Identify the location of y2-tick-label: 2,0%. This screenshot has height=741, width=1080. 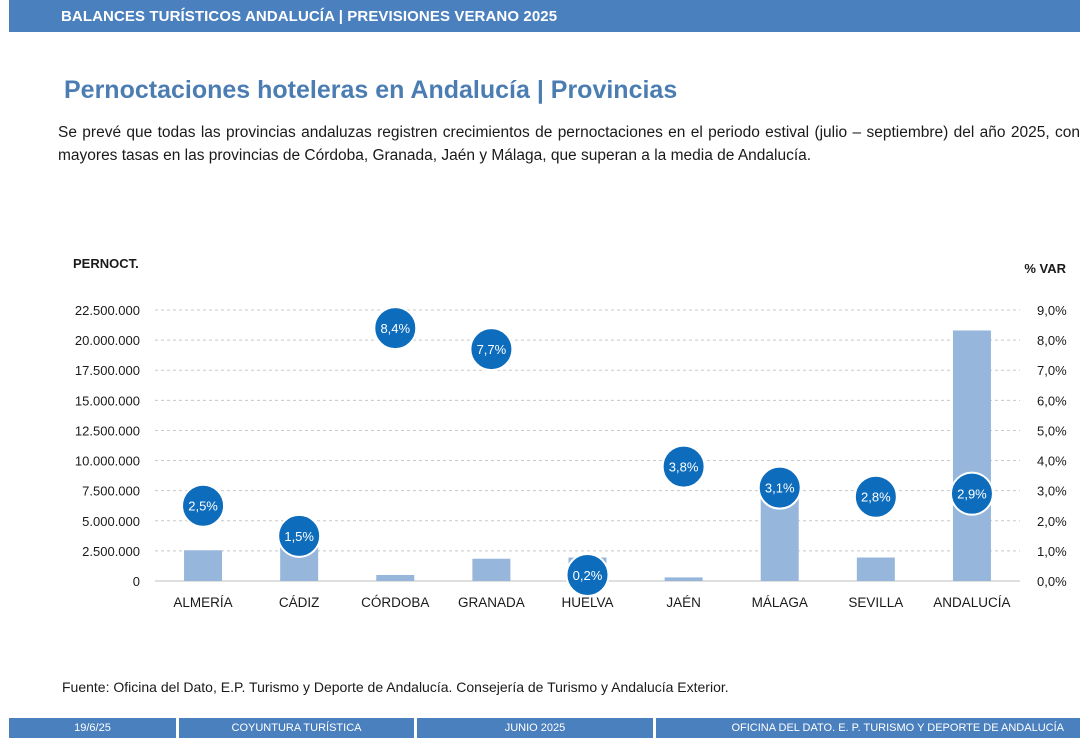
(1052, 521).